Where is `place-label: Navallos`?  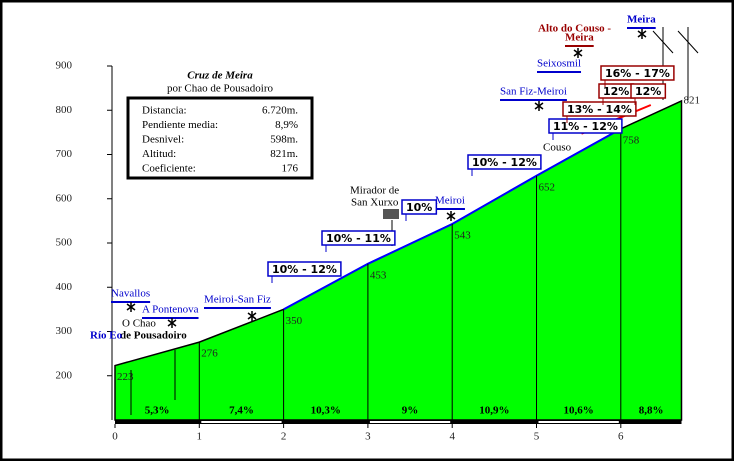 place-label: Navallos is located at coordinates (130, 294).